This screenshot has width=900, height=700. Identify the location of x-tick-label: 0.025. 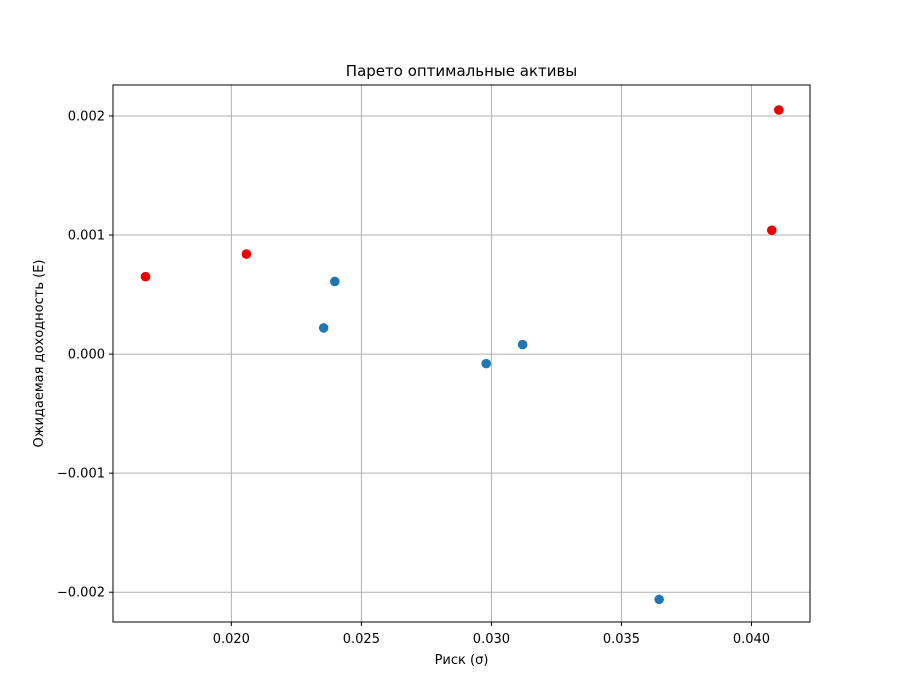
(361, 639).